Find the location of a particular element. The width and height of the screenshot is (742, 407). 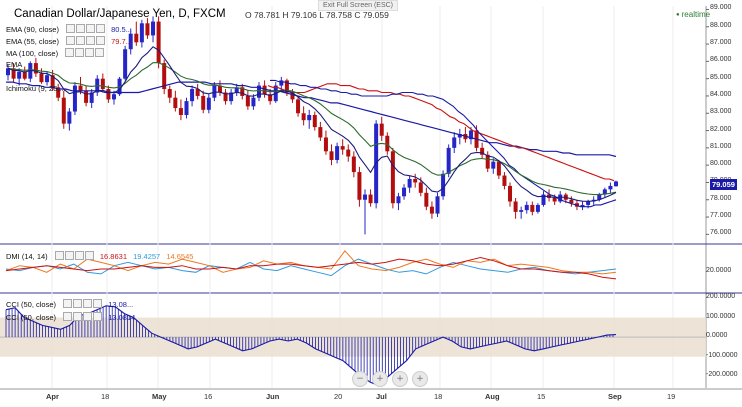

price-tick-label: 83.000 is located at coordinates (721, 112).